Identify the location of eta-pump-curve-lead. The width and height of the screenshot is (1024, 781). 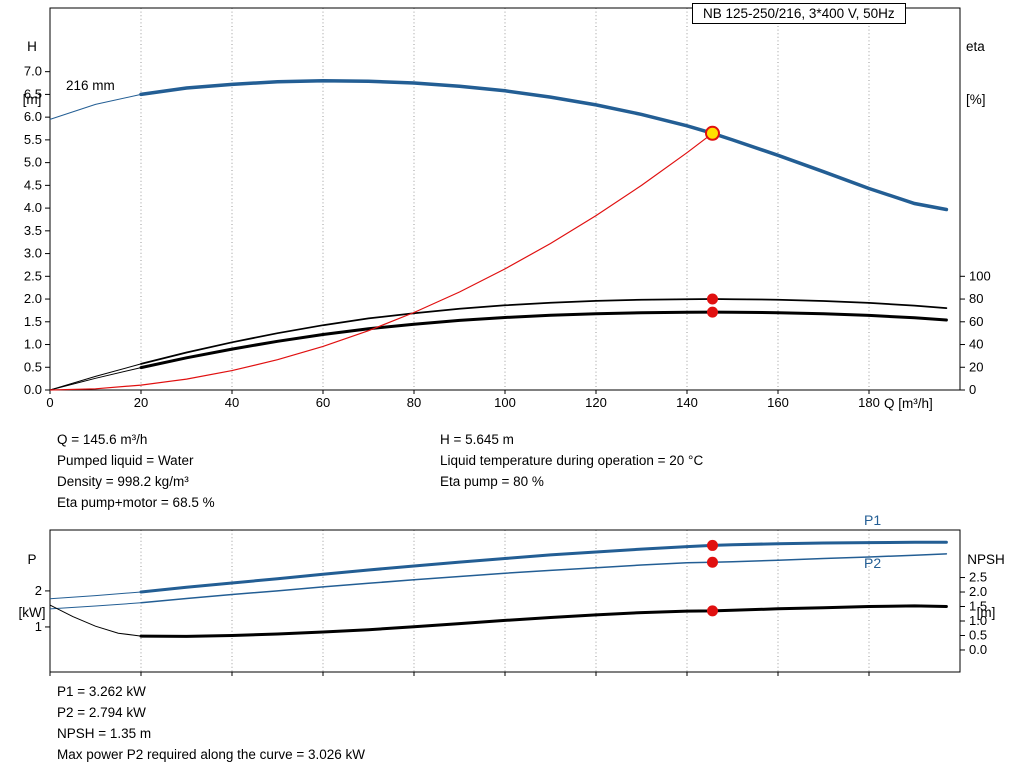
(95, 377).